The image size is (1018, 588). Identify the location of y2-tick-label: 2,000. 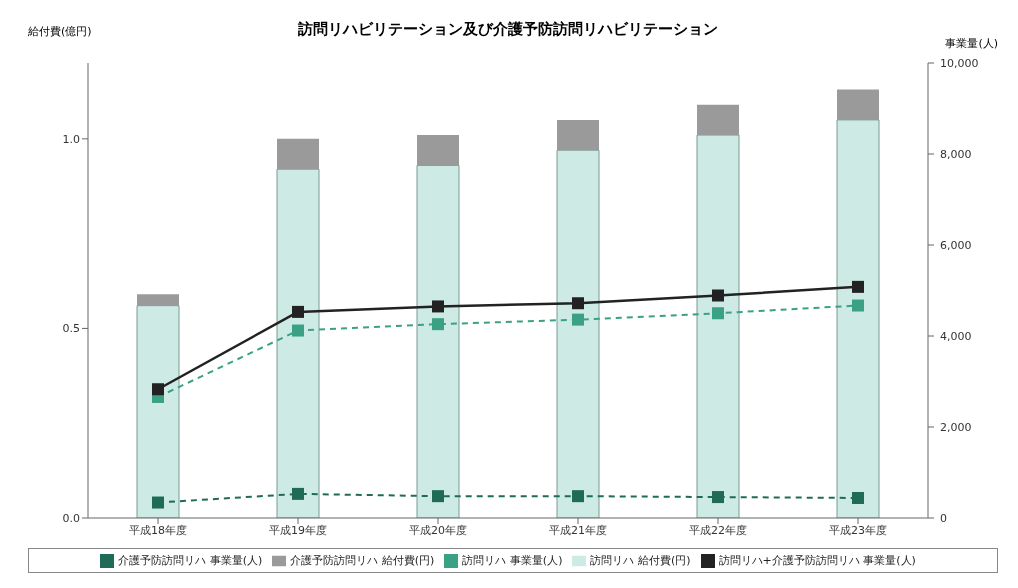
(956, 427).